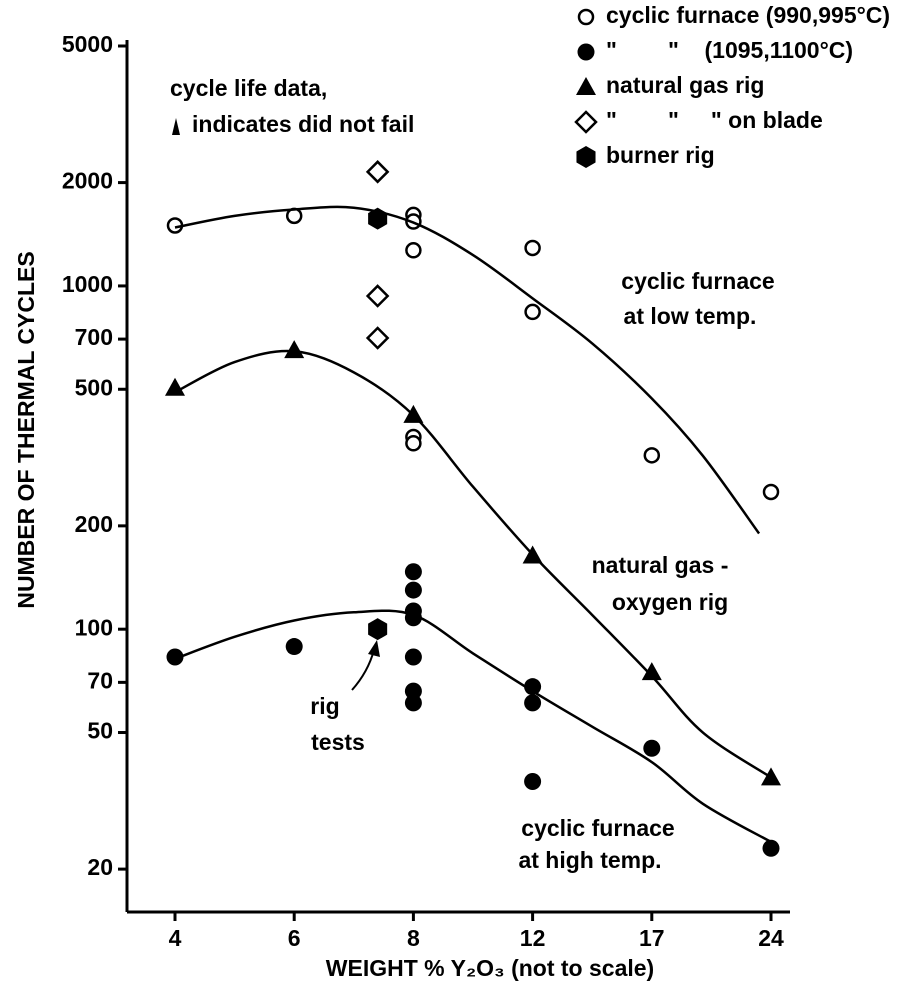 This screenshot has width=924, height=988. Describe the element at coordinates (338, 742) in the screenshot. I see `annotation: tests` at that location.